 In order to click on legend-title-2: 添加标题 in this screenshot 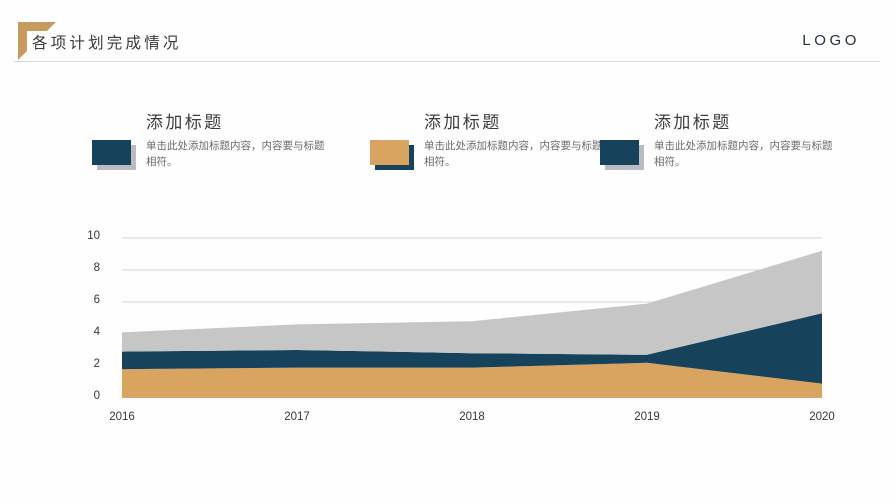, I will do `click(463, 123)`.